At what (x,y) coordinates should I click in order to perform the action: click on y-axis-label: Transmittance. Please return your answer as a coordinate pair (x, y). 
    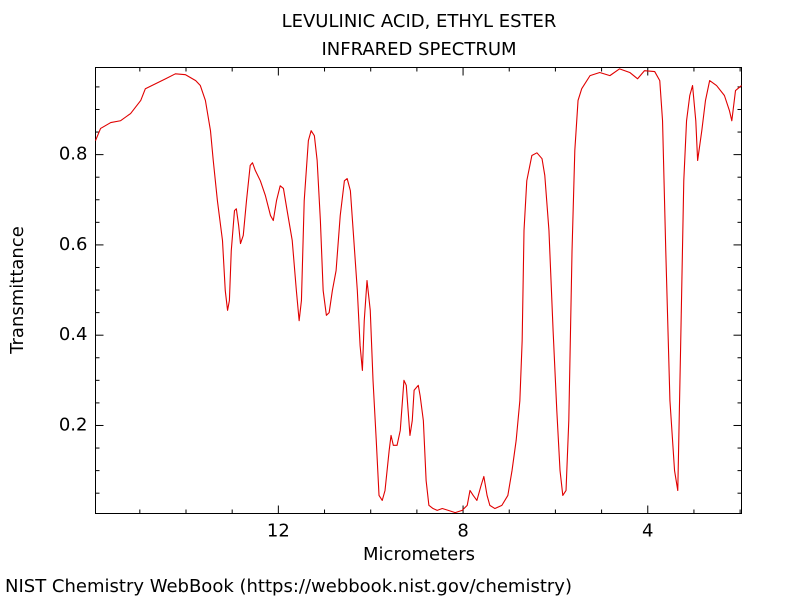
    Looking at the image, I should click on (17, 290).